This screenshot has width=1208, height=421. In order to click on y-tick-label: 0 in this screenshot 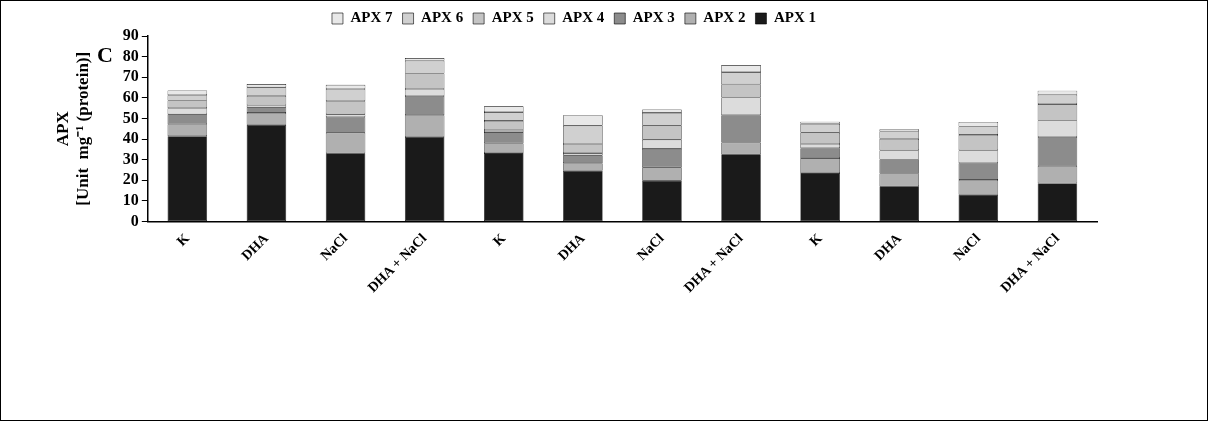, I will do `click(134, 220)`.